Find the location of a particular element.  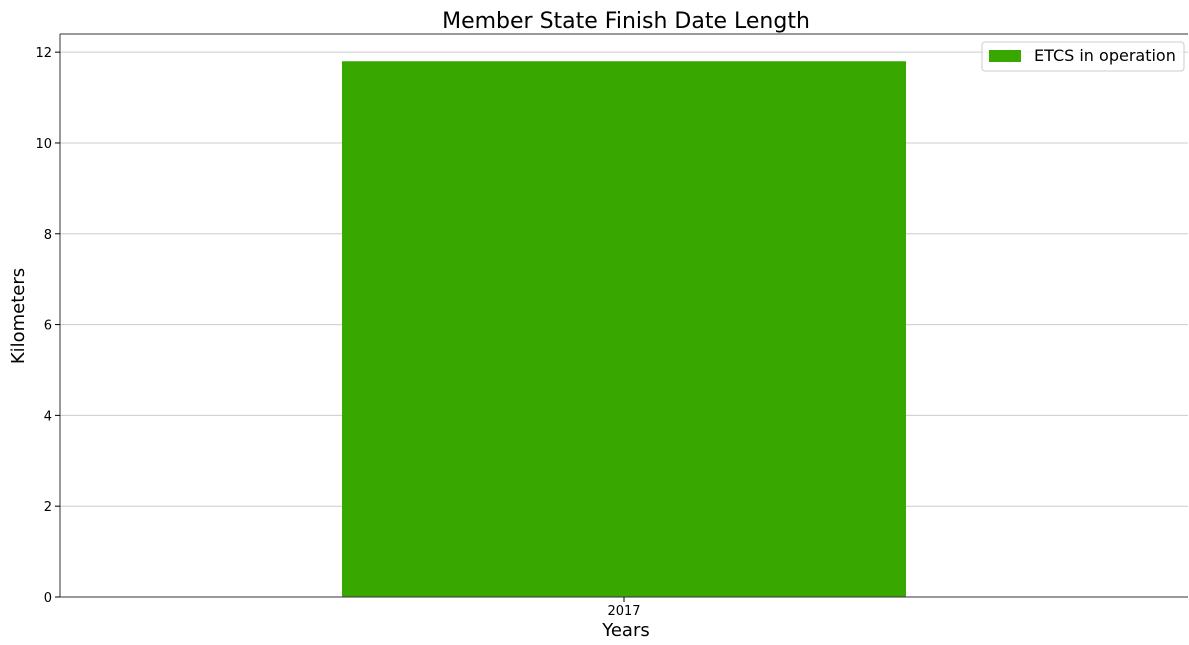

legend: ETCS in operation is located at coordinates (1083, 56).